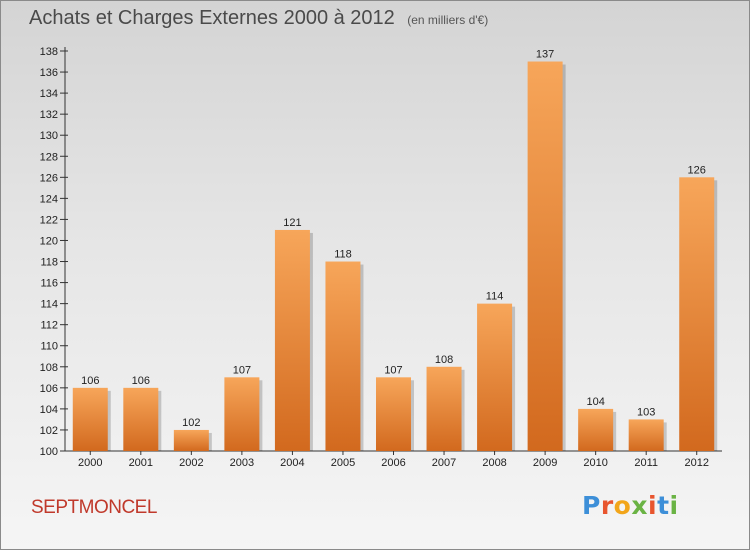  I want to click on x-tick-label: 2004, so click(292, 463).